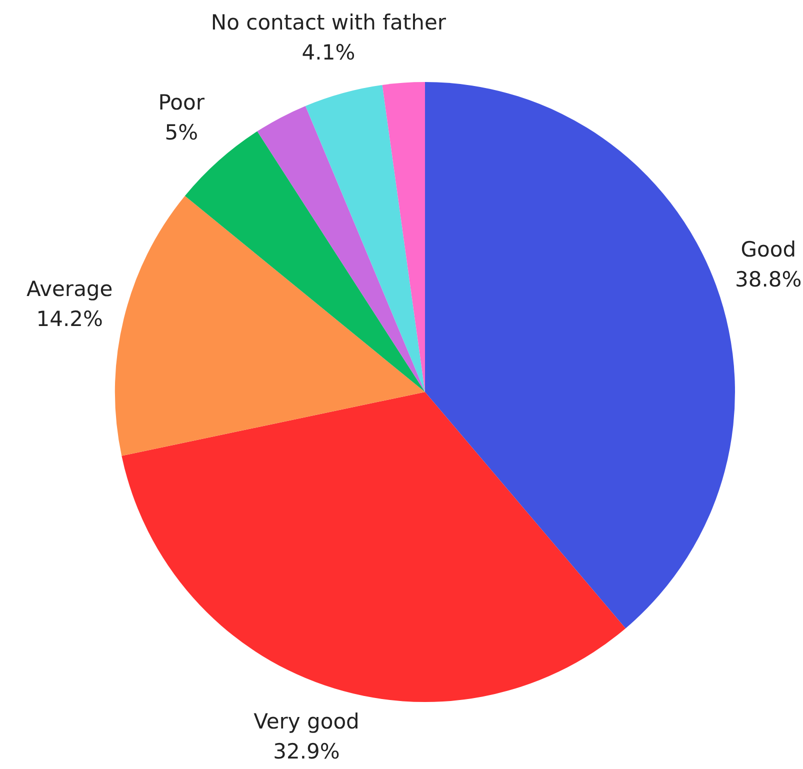  Describe the element at coordinates (307, 722) in the screenshot. I see `slice-label: Very good` at that location.